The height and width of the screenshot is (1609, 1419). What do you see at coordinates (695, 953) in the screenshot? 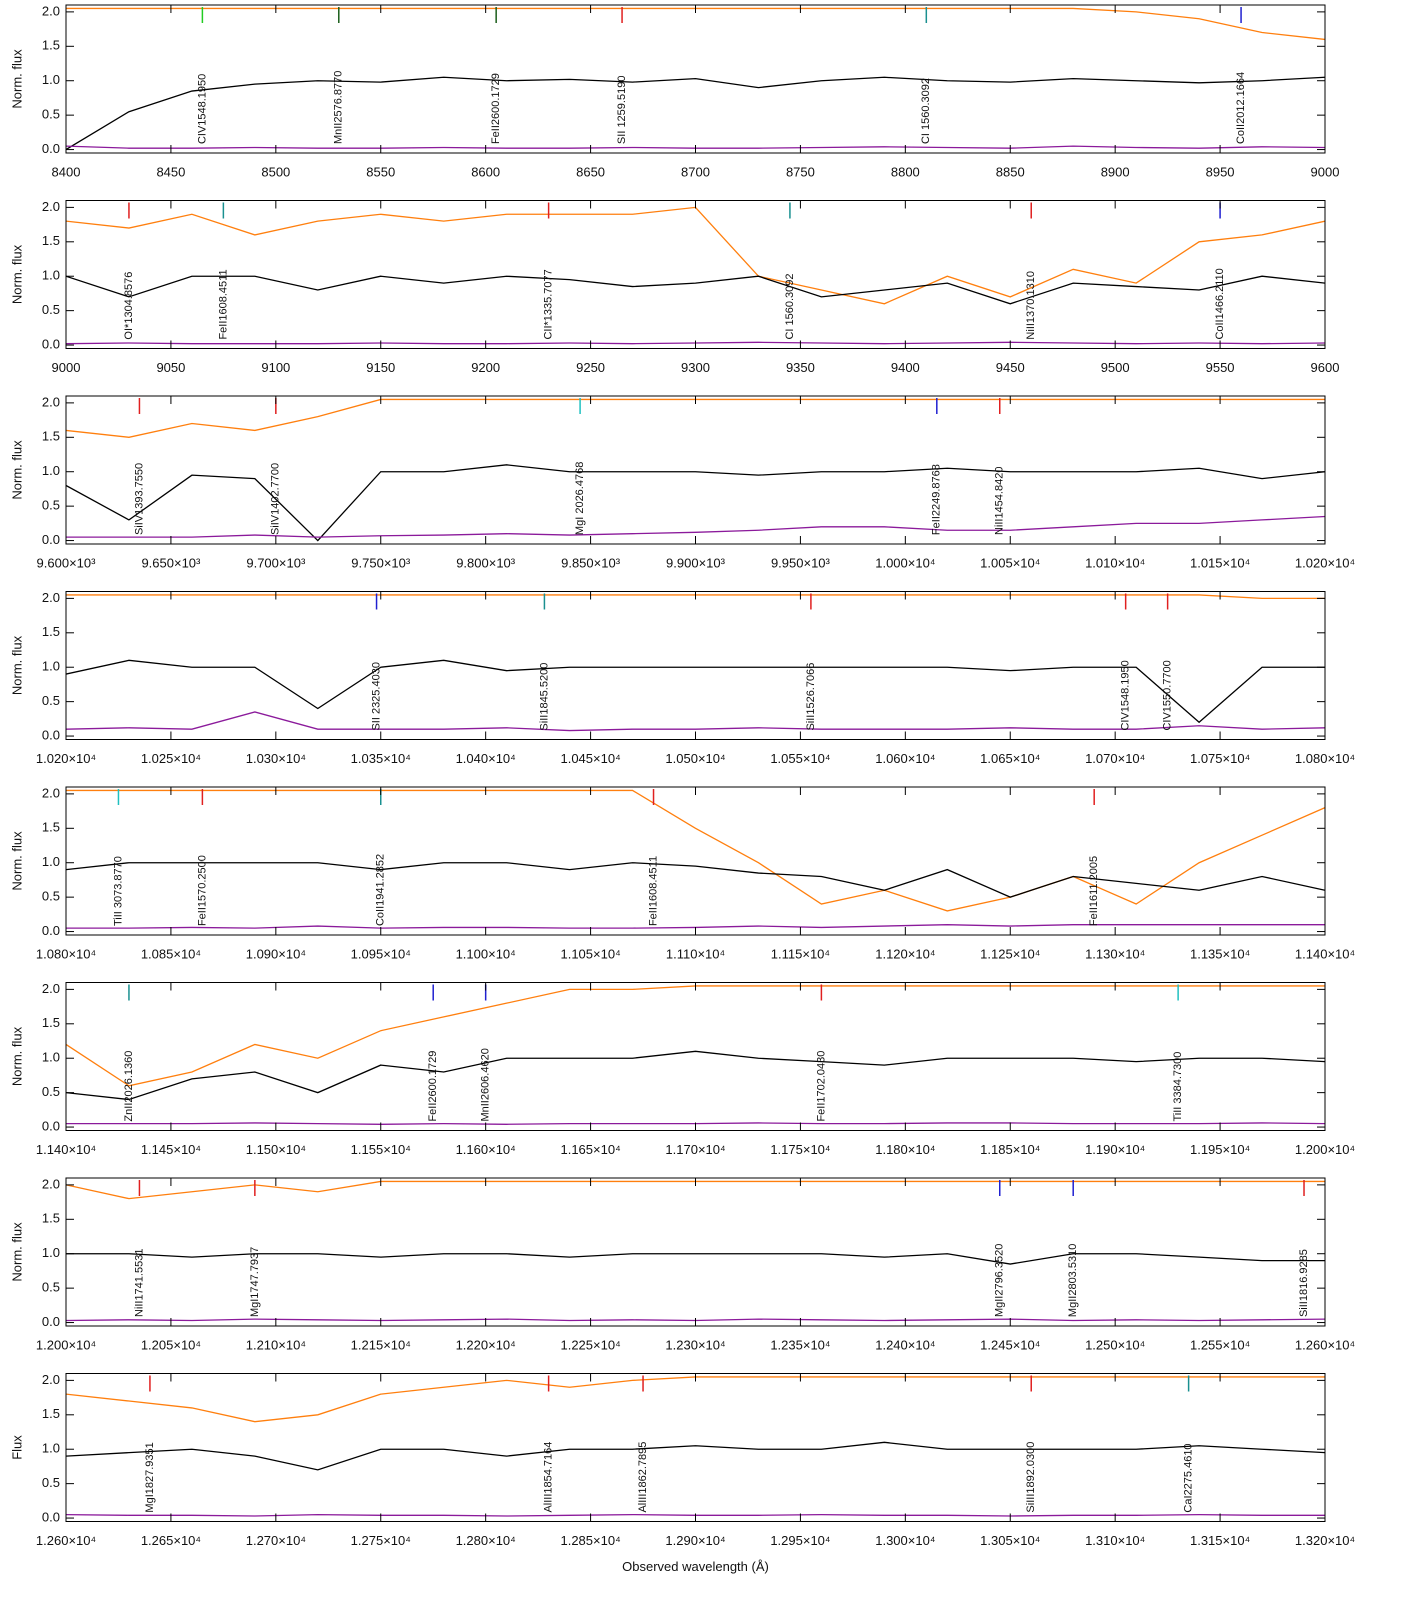
I see `x-tick-label: 1.110×10⁴` at bounding box center [695, 953].